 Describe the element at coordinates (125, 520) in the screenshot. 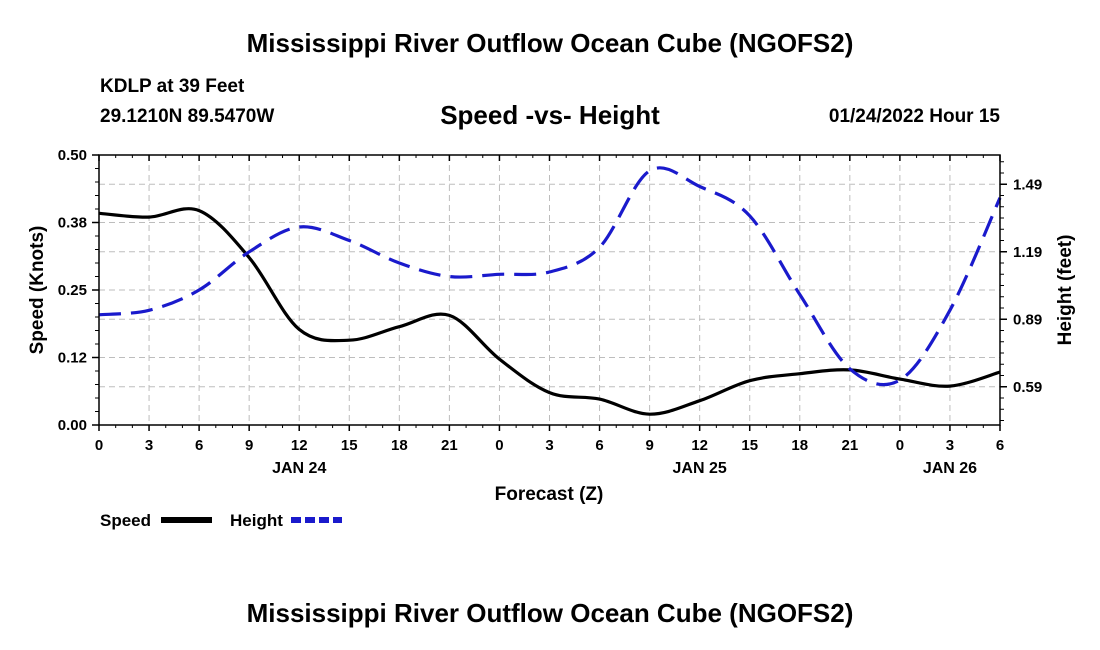

I see `legend-speed-label: Speed` at that location.